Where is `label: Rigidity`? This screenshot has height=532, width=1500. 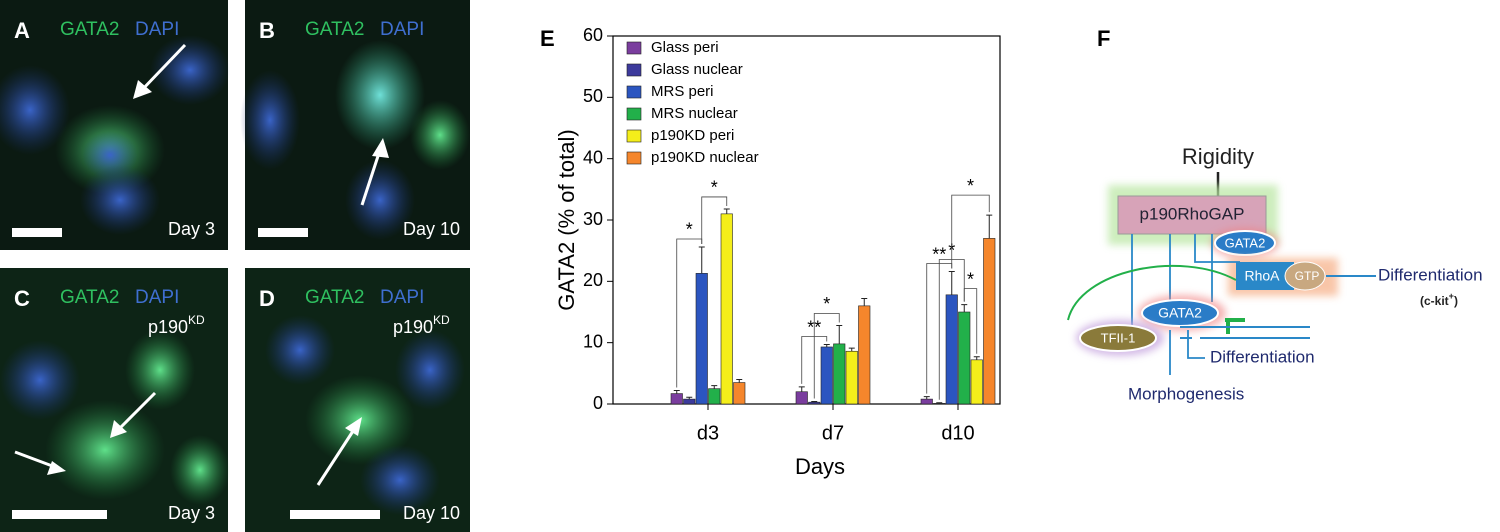 label: Rigidity is located at coordinates (1218, 156).